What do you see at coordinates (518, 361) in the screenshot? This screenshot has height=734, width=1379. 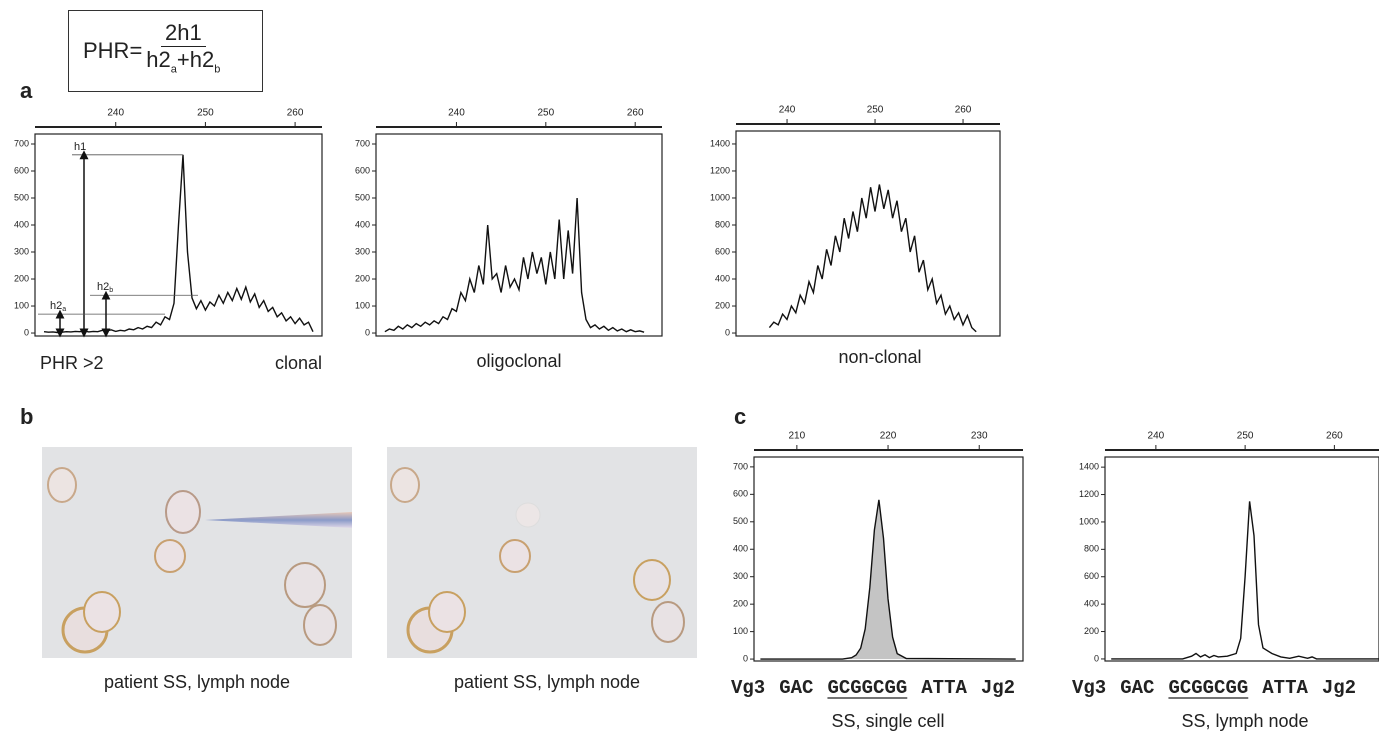 I see `caption: oligoclonal` at bounding box center [518, 361].